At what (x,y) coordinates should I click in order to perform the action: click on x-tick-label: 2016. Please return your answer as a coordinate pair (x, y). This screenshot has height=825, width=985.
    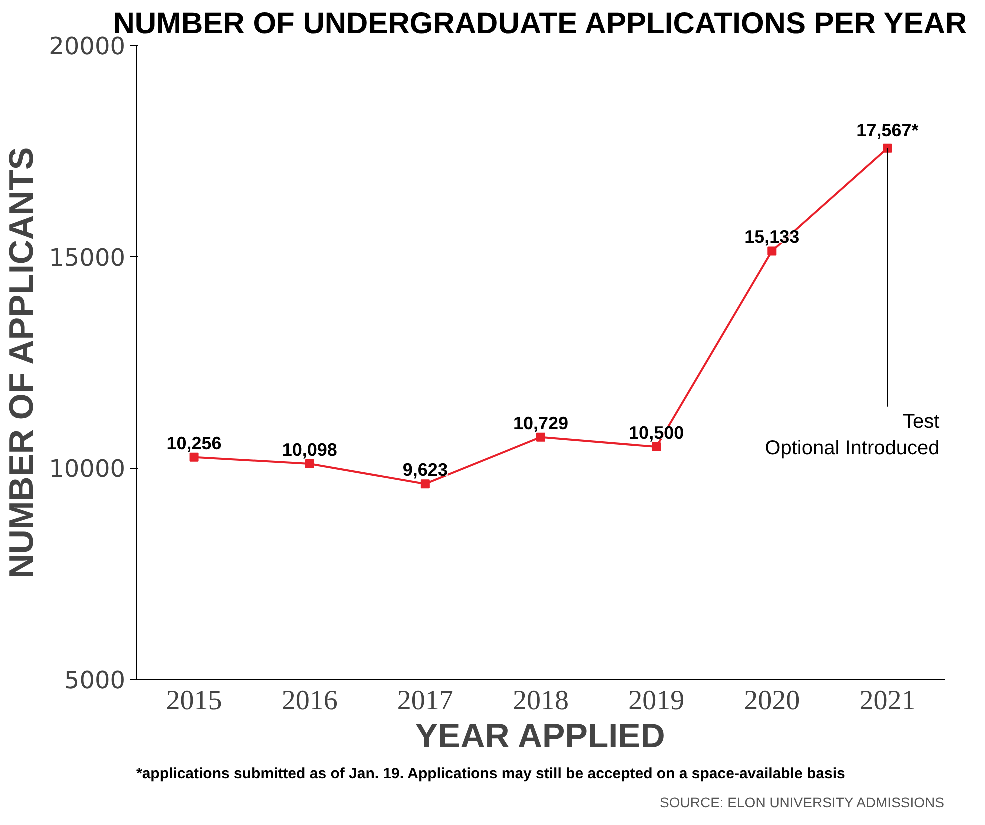
    Looking at the image, I should click on (310, 701).